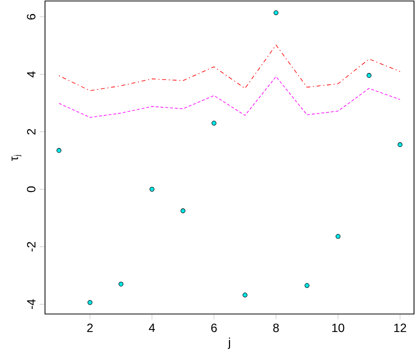 The image size is (415, 361). What do you see at coordinates (31, 17) in the screenshot?
I see `y-tick-label: 6` at bounding box center [31, 17].